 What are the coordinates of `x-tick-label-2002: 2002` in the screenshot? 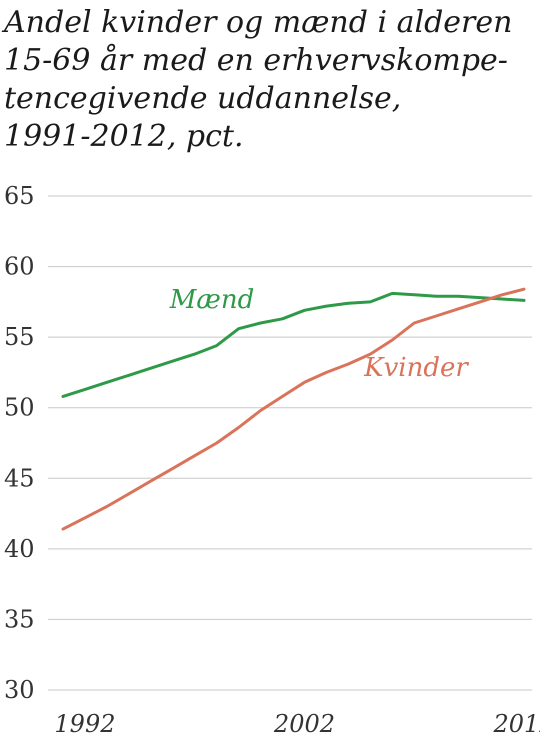 It's located at (304, 724).